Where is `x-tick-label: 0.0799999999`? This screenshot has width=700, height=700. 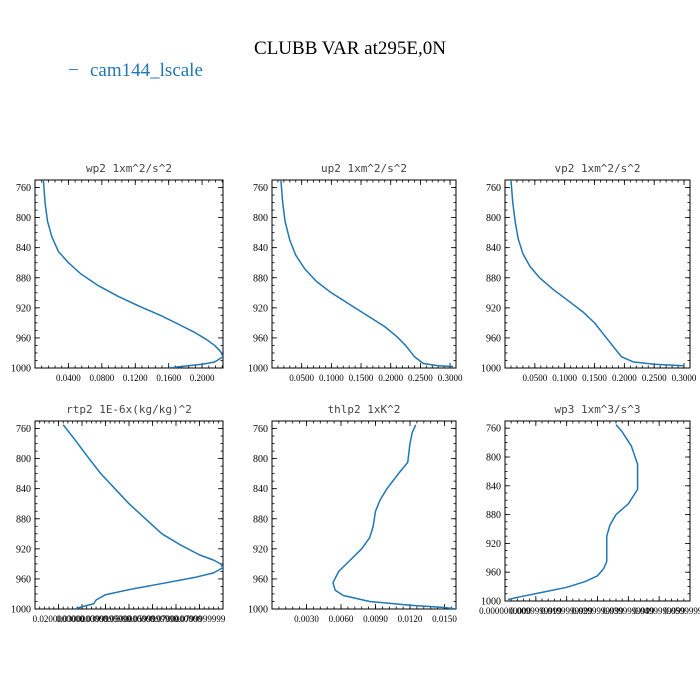 x-tick-label: 0.0799999999 is located at coordinates (200, 619).